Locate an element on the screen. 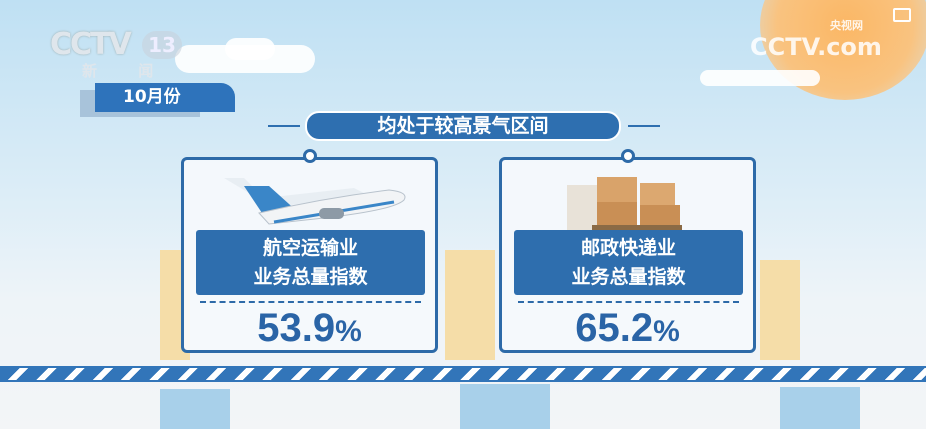  title-decoration-right is located at coordinates (644, 126).